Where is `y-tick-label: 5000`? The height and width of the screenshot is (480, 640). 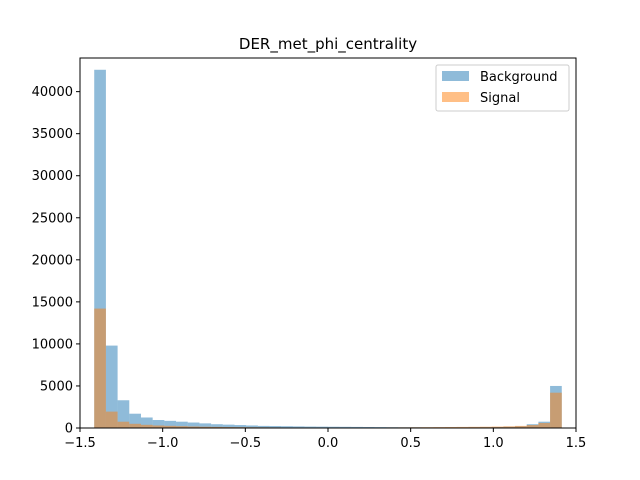
y-tick-label: 5000 is located at coordinates (56, 386).